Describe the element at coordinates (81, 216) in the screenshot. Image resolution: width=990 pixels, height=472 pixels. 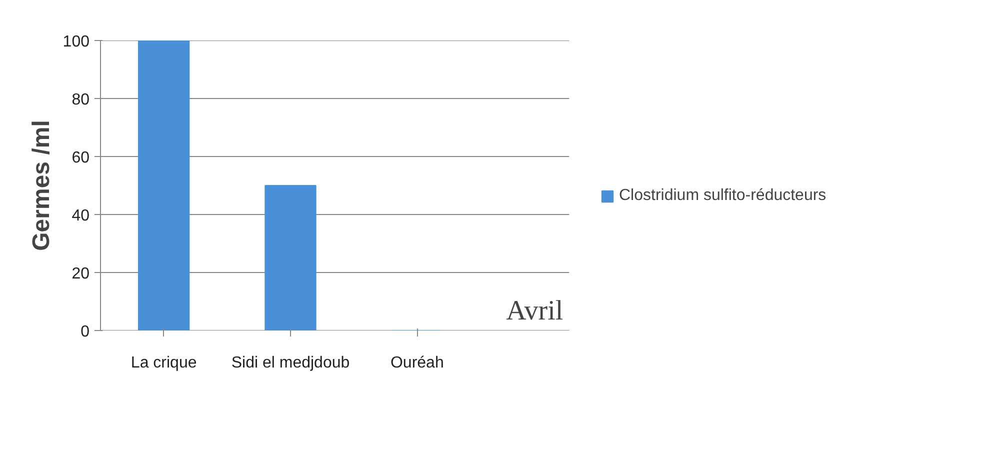
I see `y-tick-label: 40` at that location.